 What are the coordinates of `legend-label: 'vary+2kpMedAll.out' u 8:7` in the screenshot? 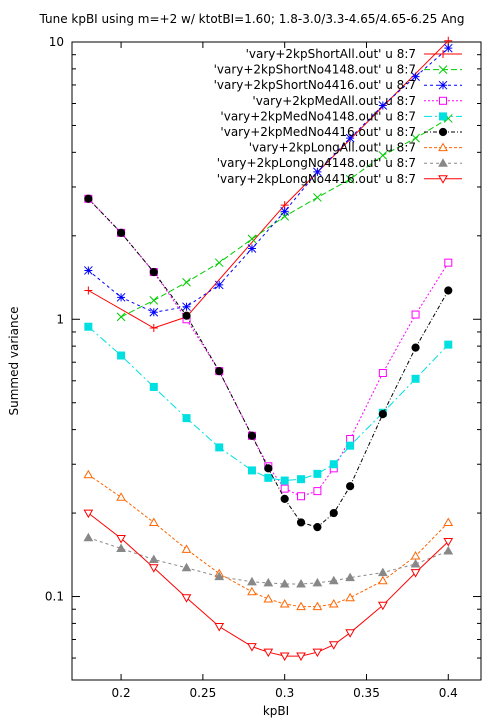 It's located at (334, 101).